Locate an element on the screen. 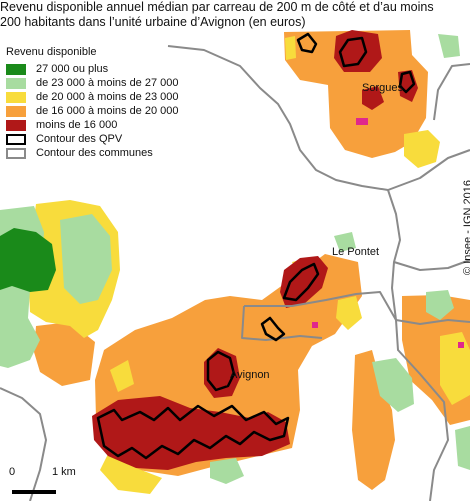  income-zone-dark-green is located at coordinates (28, 260).